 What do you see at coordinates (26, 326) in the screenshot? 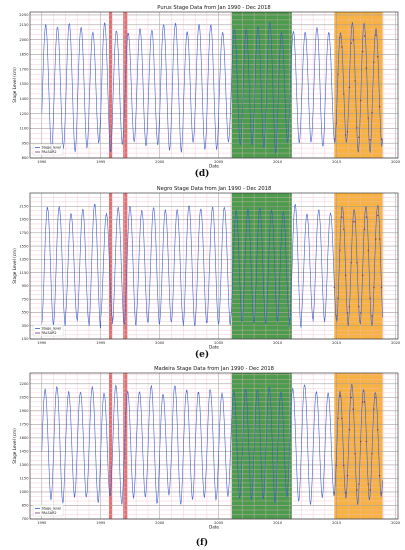
I see `y-tick-label: 350` at bounding box center [26, 326].